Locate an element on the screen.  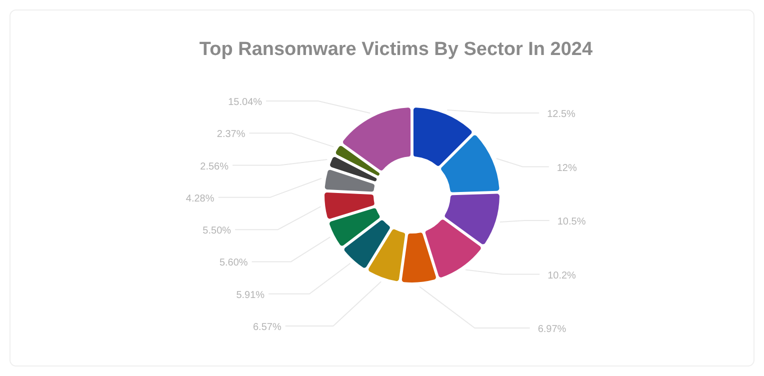
data-label: 2.56% is located at coordinates (214, 166).